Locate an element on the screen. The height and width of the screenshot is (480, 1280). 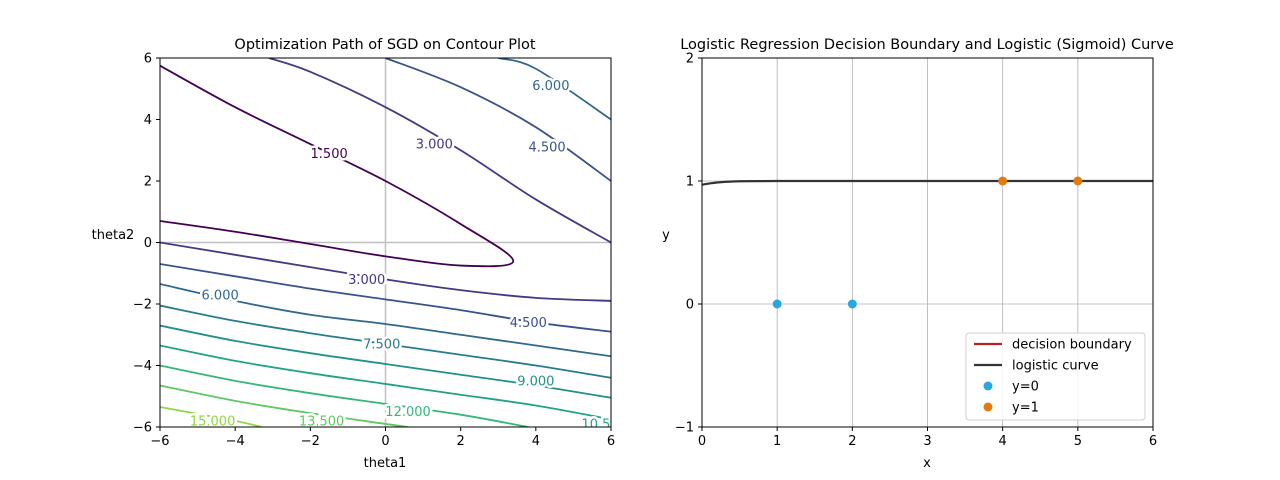
x-tick-label: 5 is located at coordinates (1078, 441).